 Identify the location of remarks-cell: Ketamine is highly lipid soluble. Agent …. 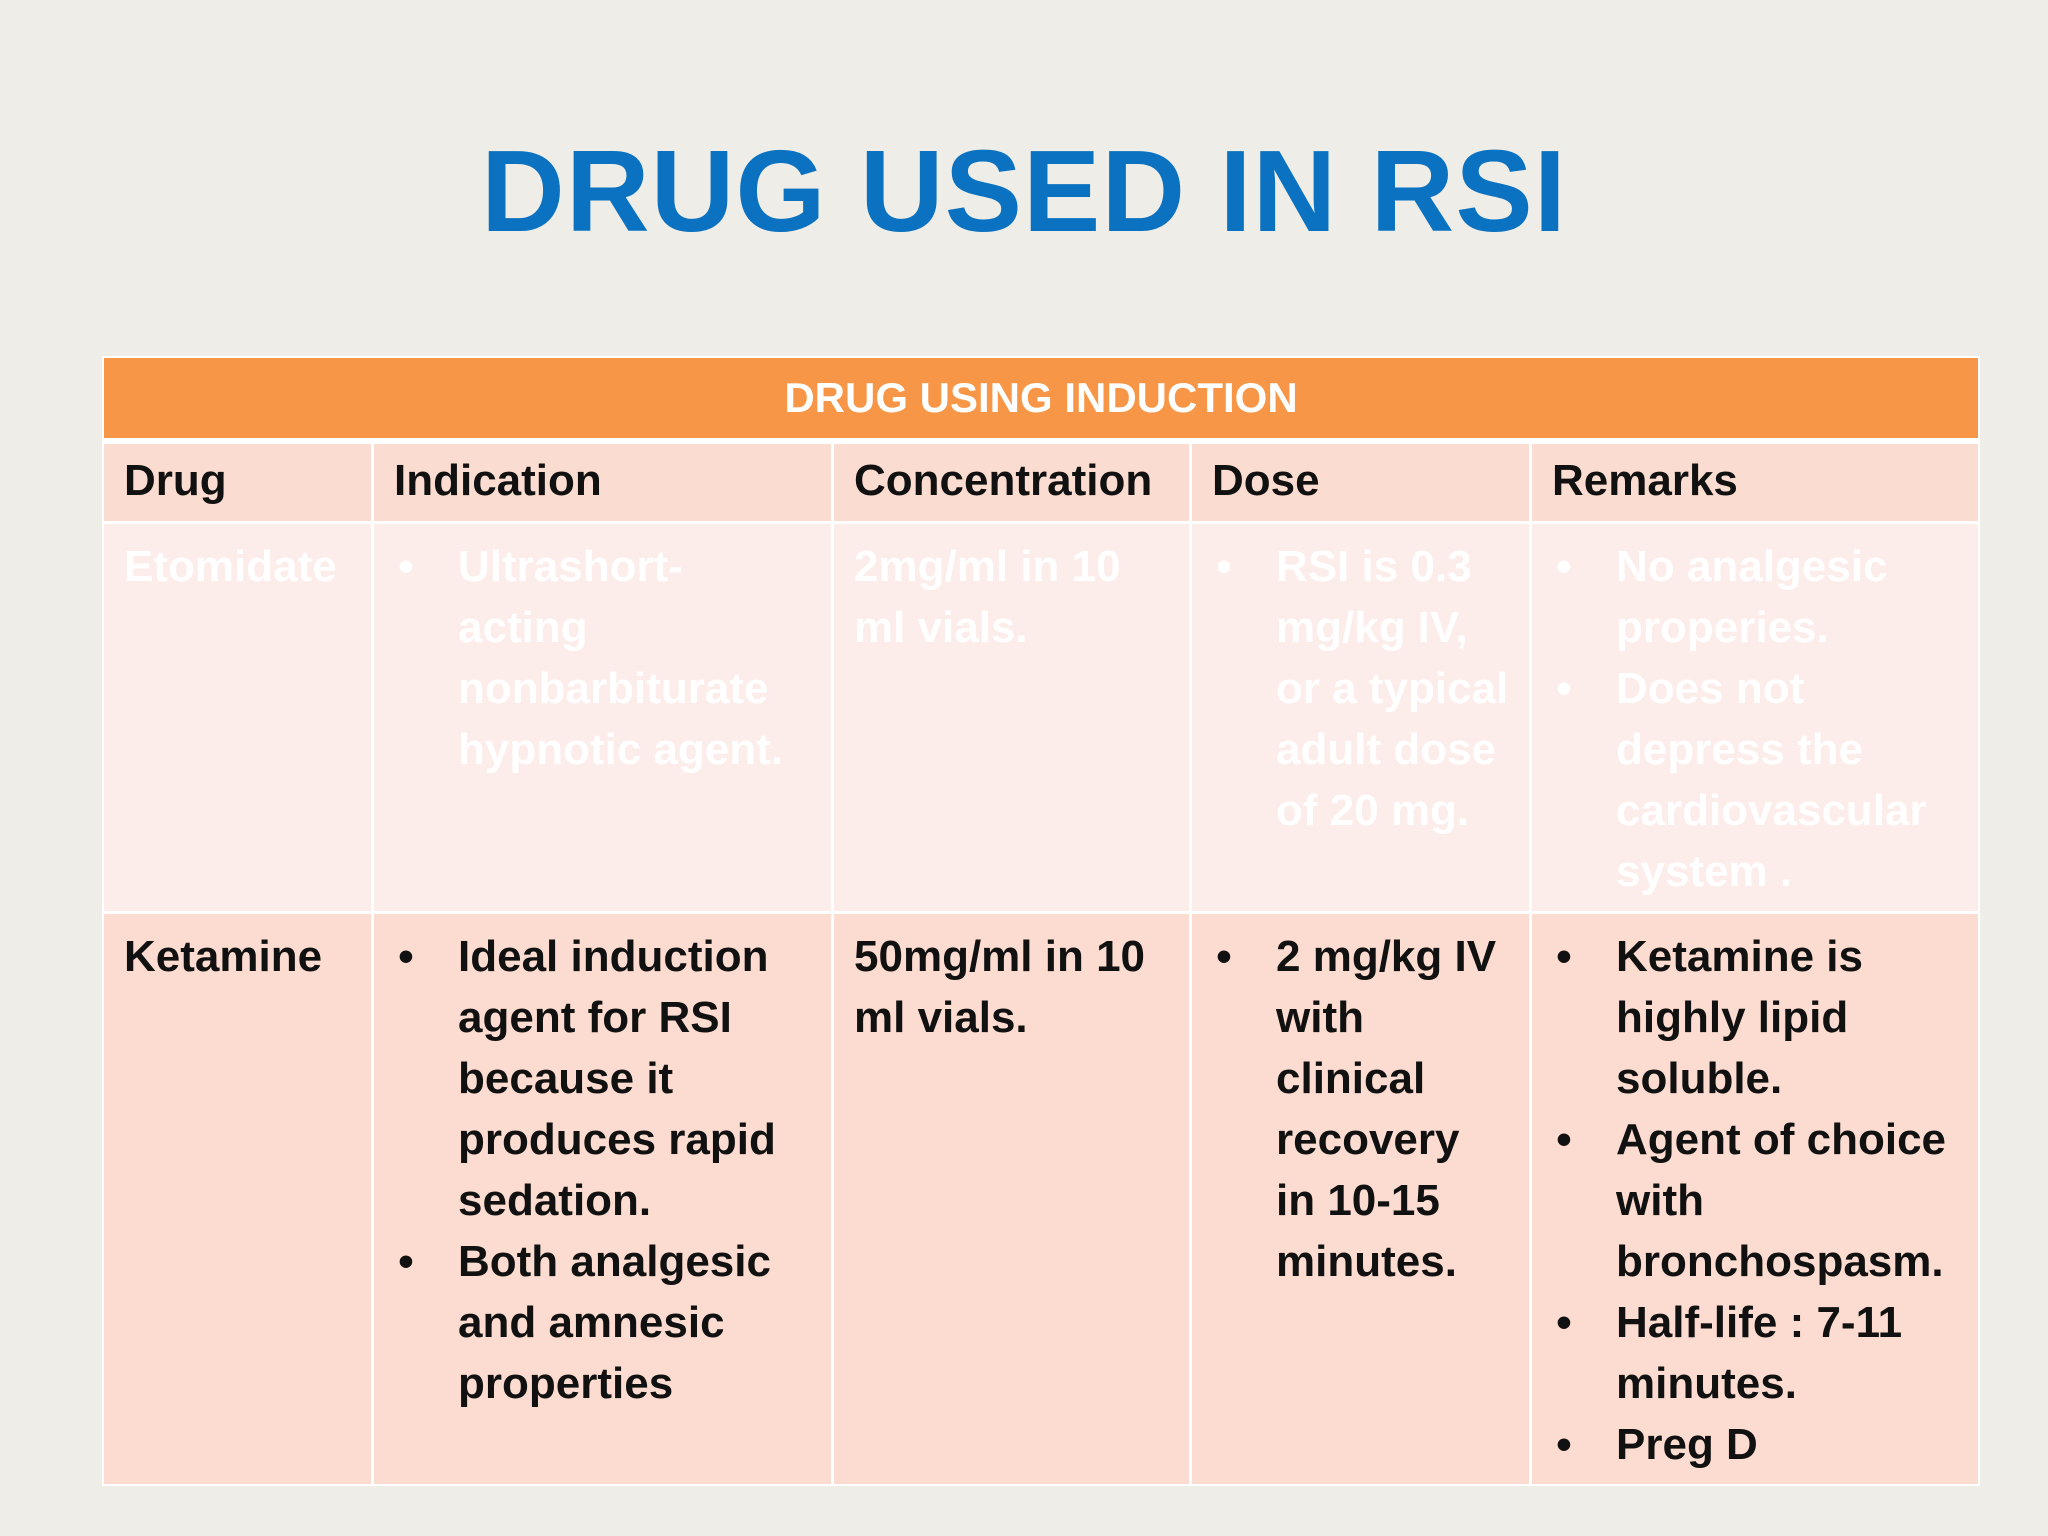
(1755, 1199).